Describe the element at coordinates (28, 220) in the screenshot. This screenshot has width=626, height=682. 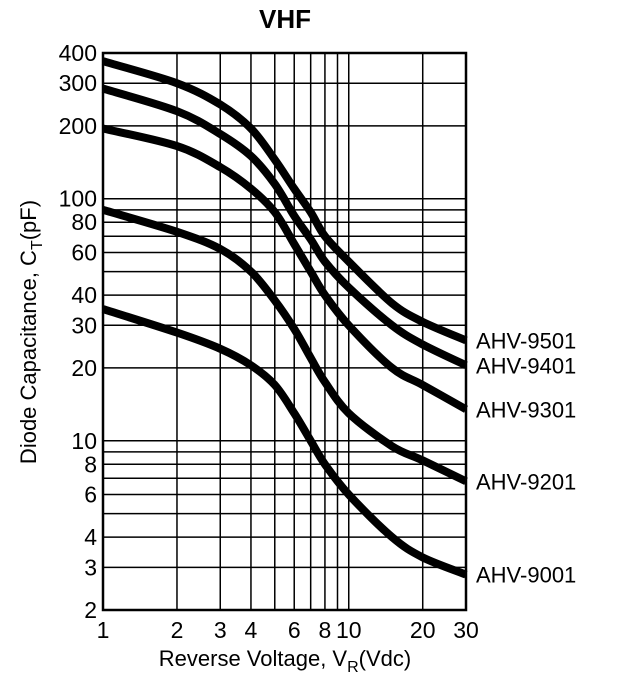
I see `y-axis-label-tail: (pF)` at that location.